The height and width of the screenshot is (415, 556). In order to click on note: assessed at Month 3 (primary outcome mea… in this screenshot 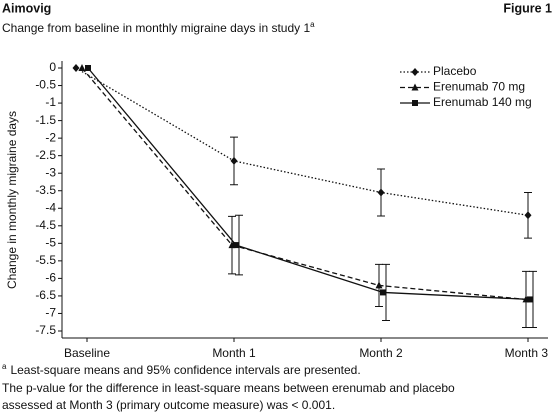, I will do `click(168, 405)`.